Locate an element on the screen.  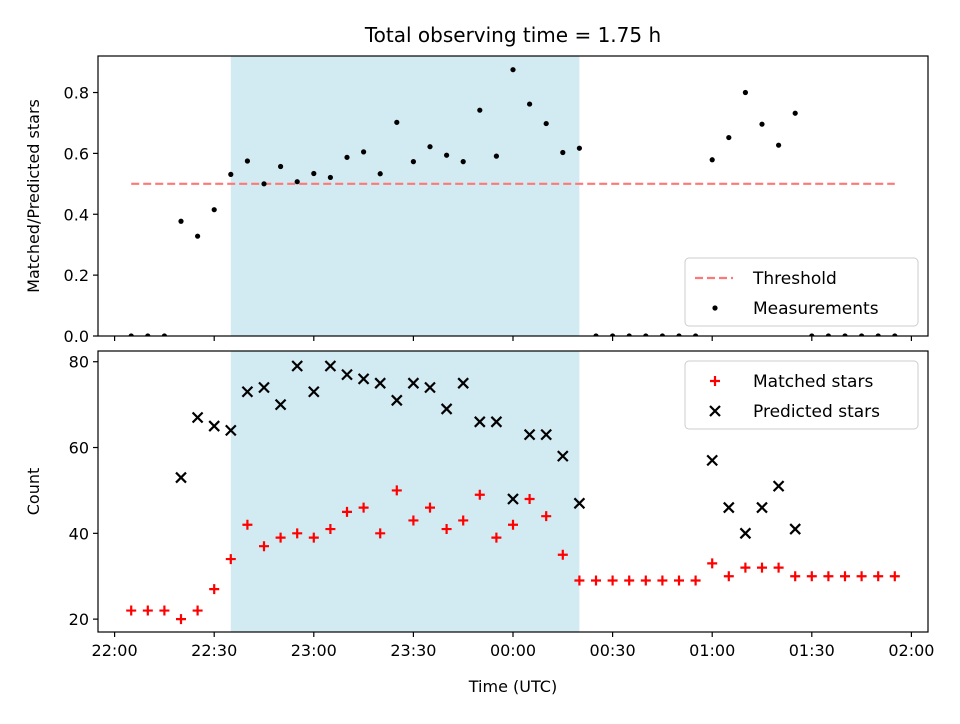
panel-1-ytick-label-4: 0.6 is located at coordinates (76, 153).